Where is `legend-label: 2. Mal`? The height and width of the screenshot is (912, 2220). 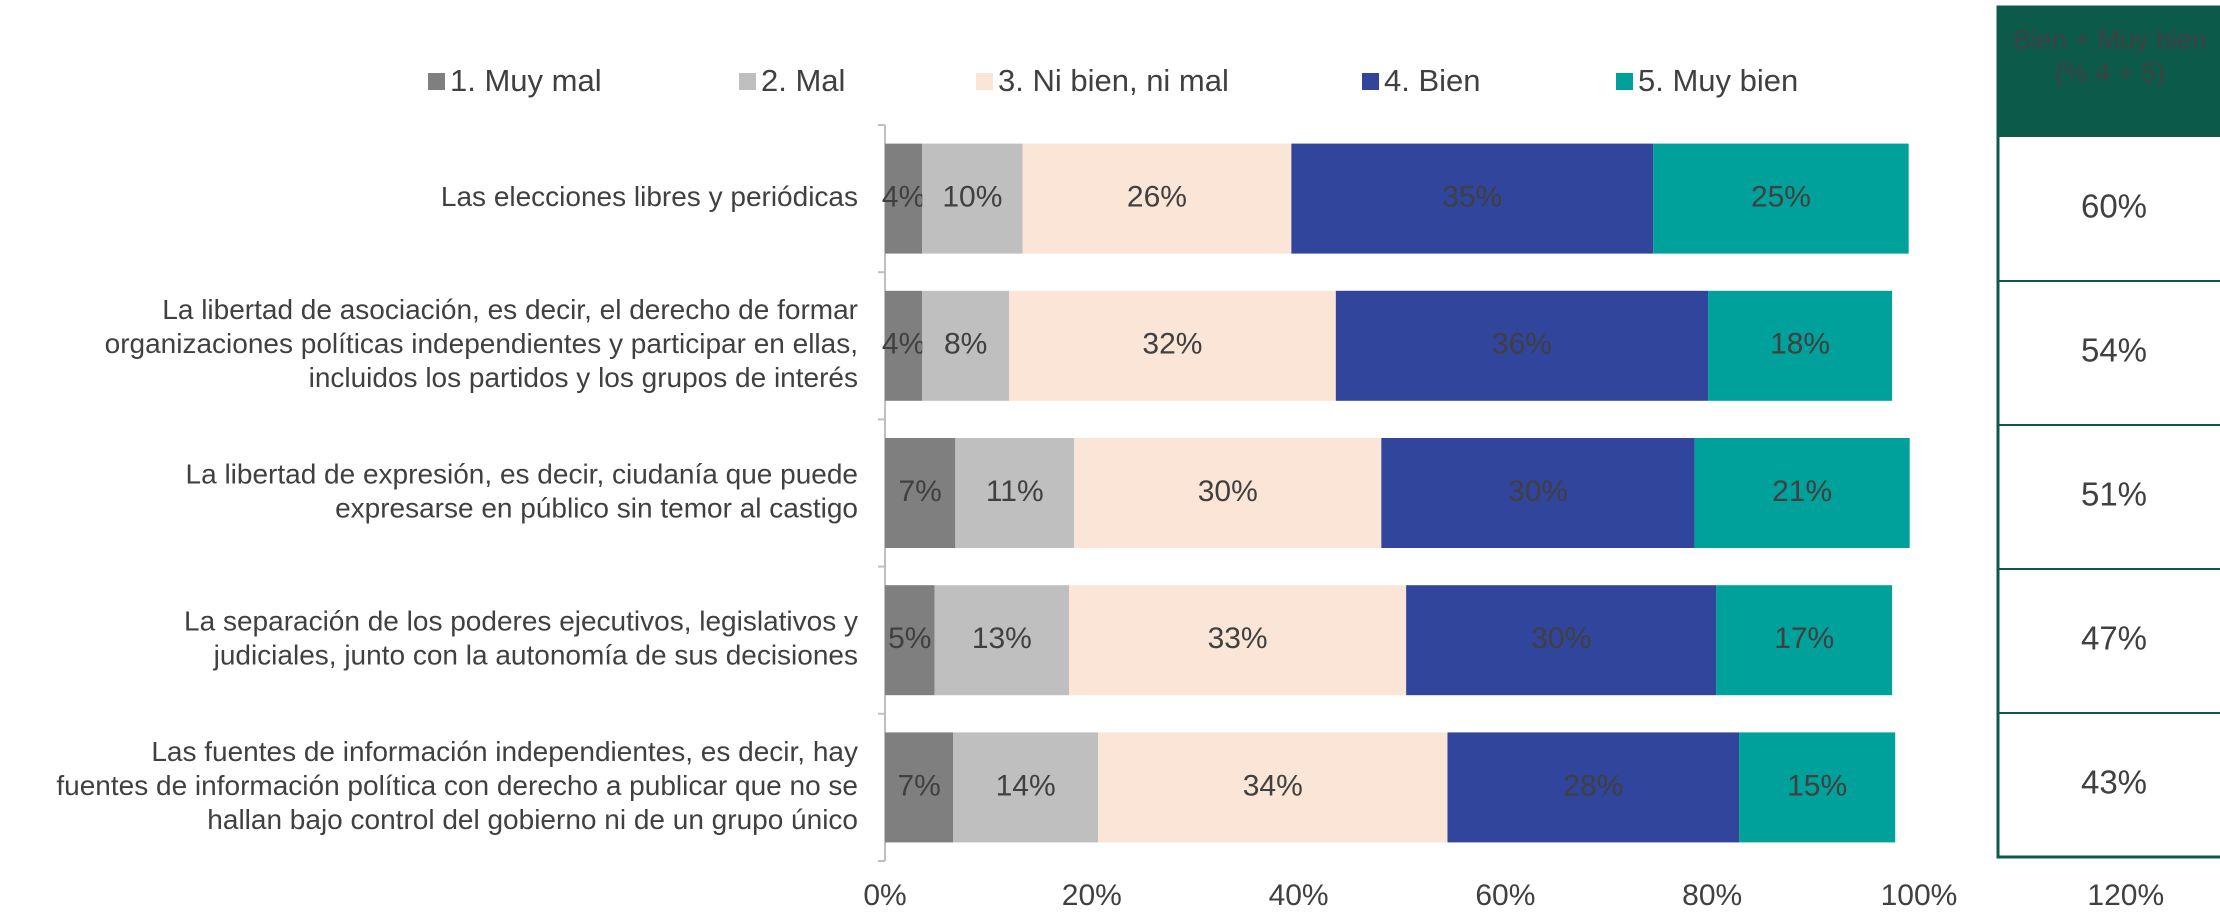
legend-label: 2. Mal is located at coordinates (803, 80).